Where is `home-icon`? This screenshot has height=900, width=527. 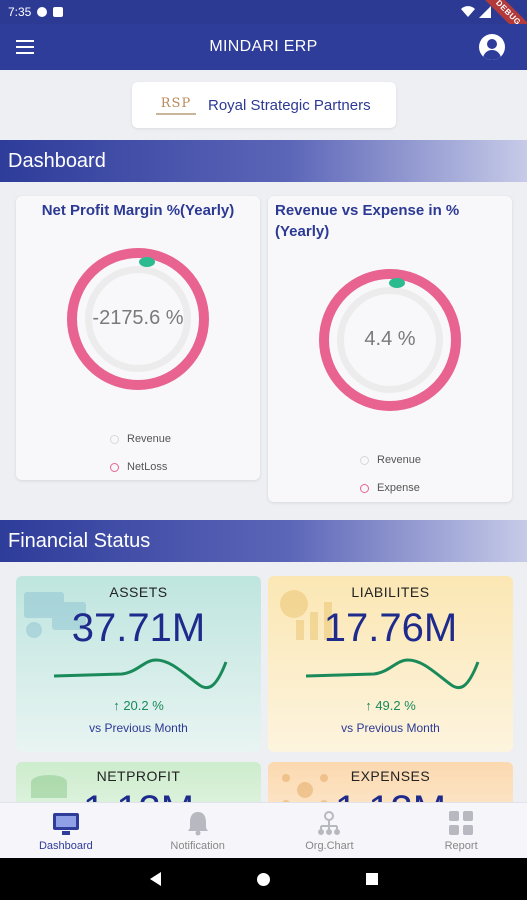 home-icon is located at coordinates (263, 879).